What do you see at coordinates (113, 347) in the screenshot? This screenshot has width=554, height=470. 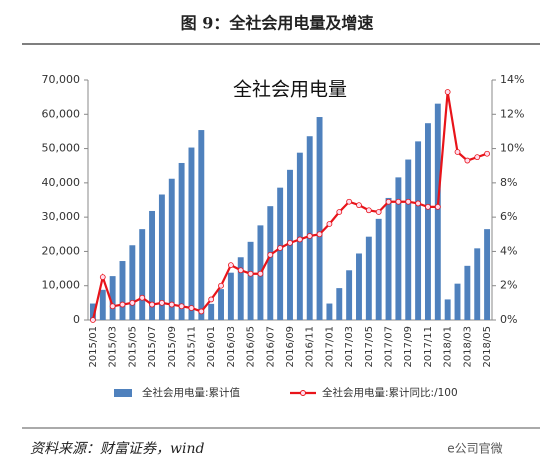 I see `x-tick-label: 2015/03` at bounding box center [113, 347].